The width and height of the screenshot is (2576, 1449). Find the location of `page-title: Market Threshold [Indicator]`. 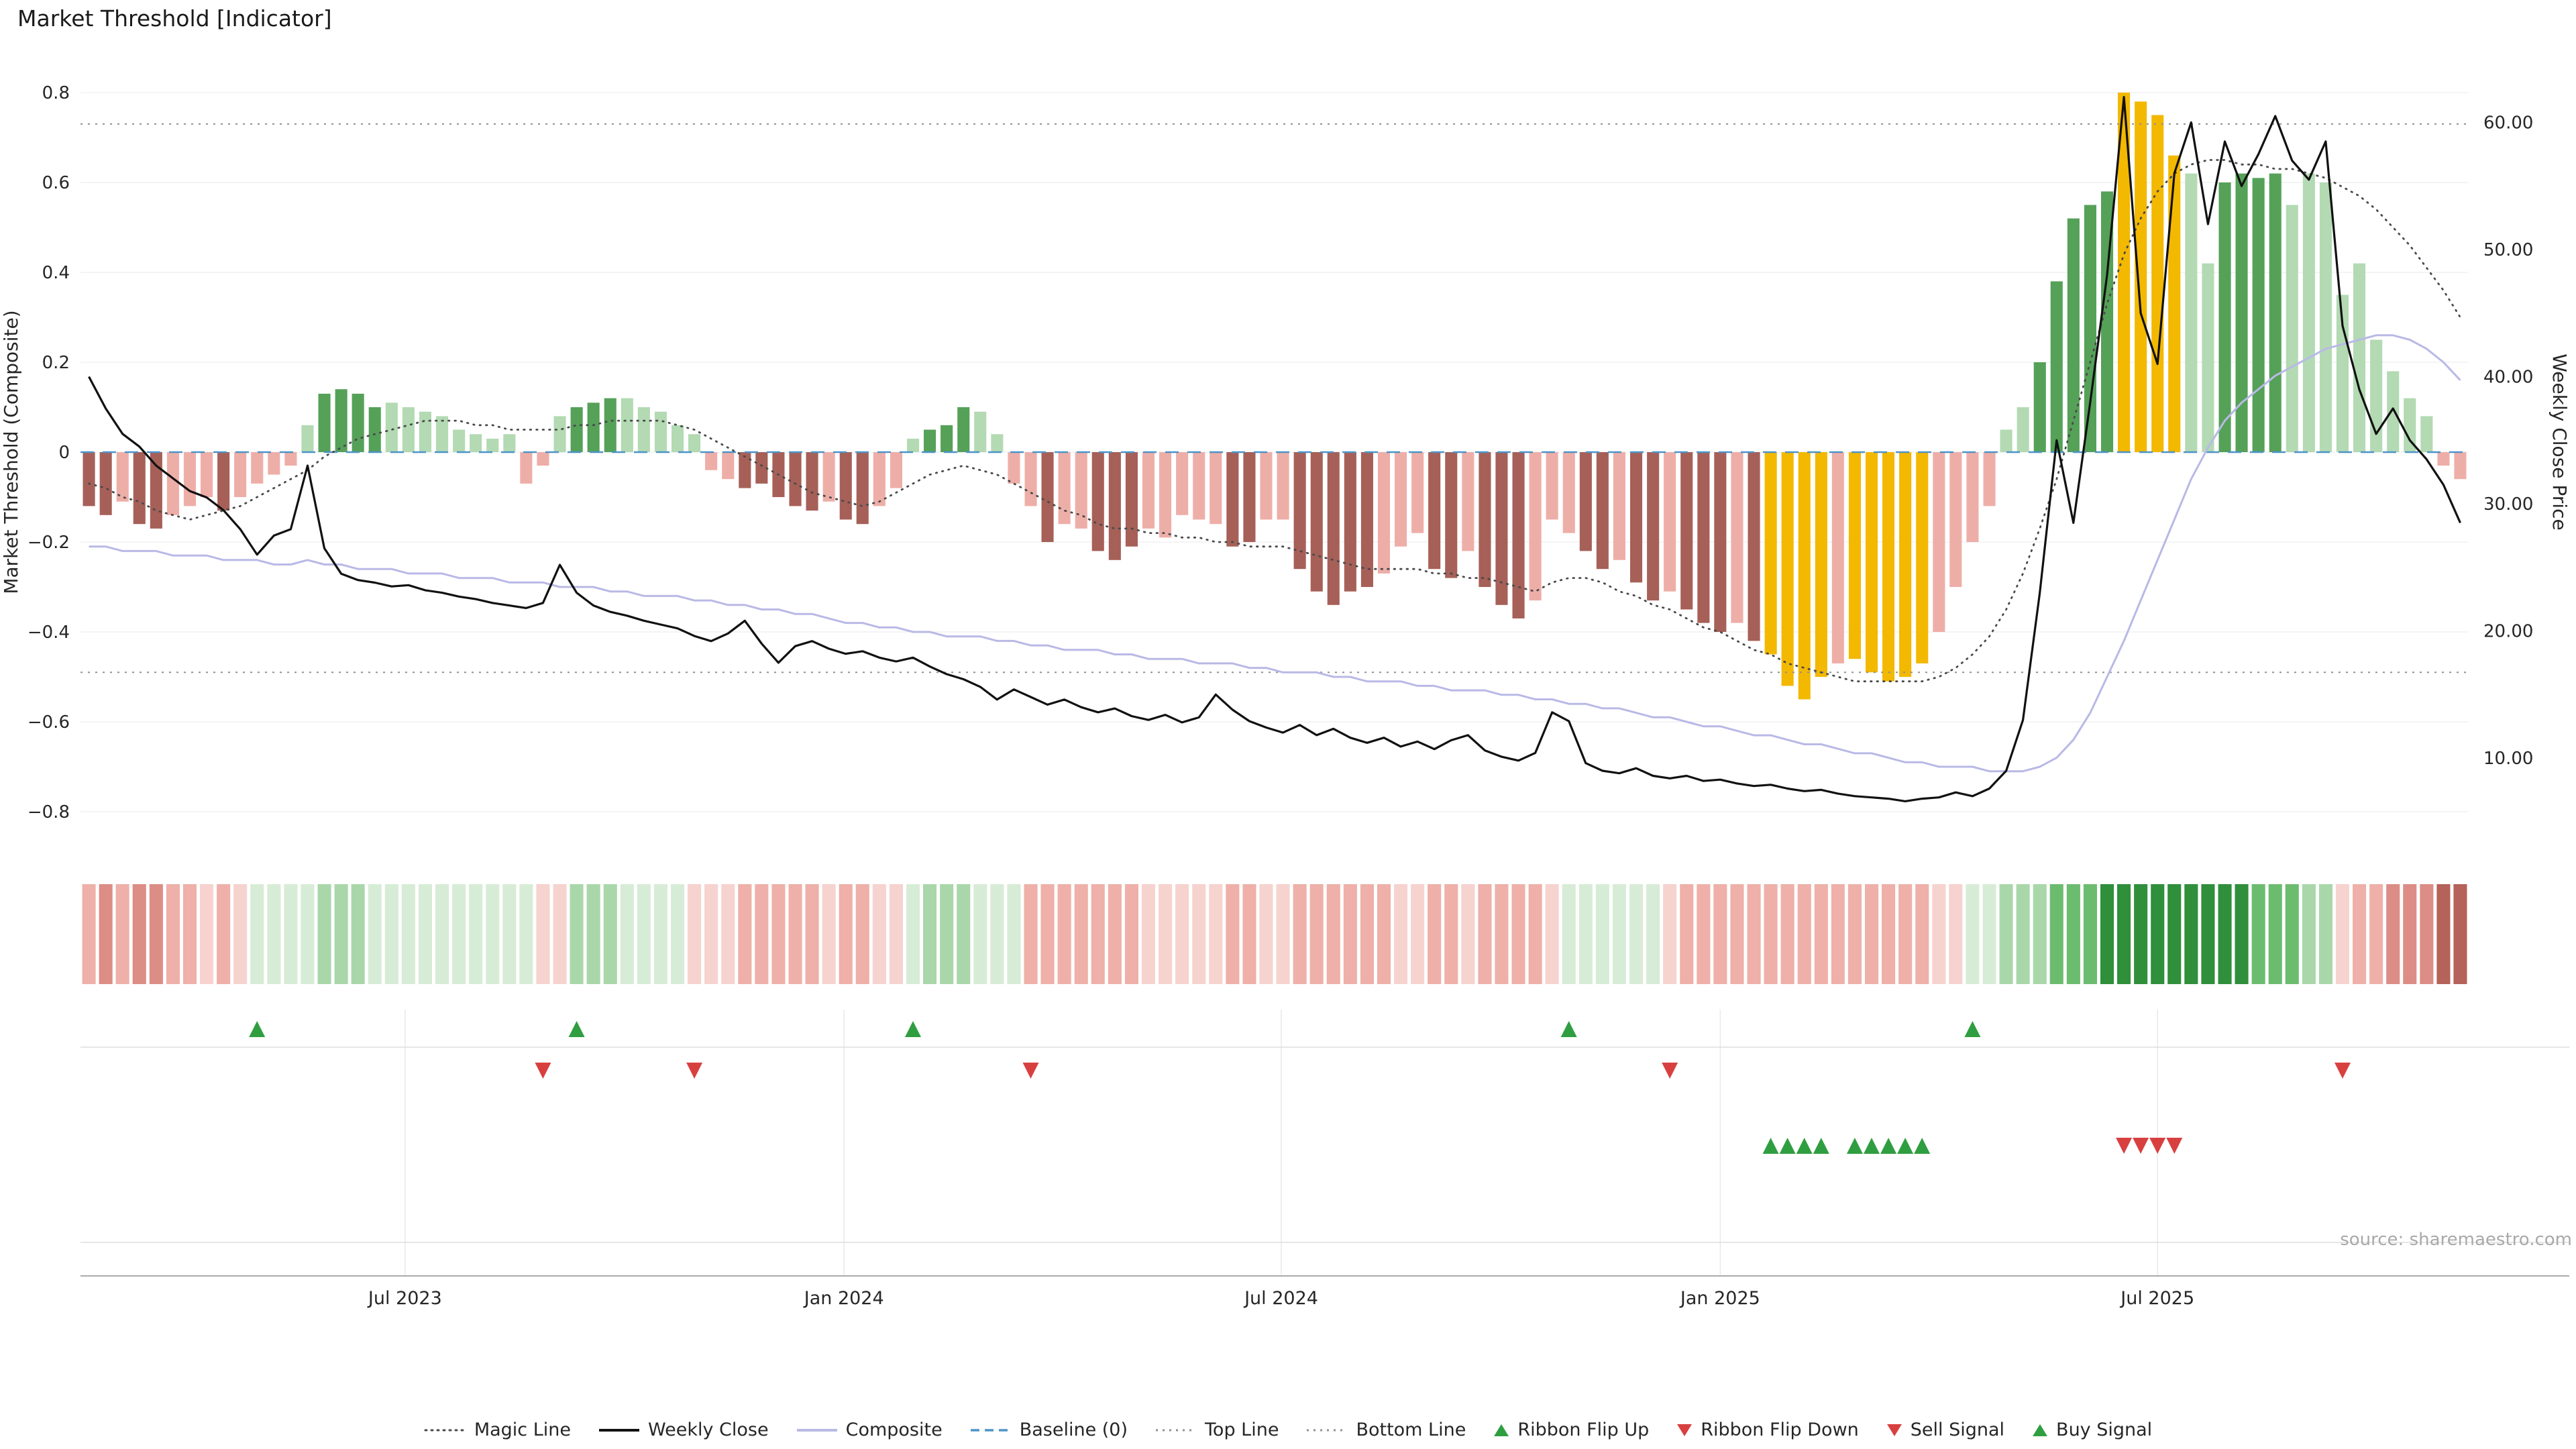

page-title: Market Threshold [Indicator] is located at coordinates (174, 18).